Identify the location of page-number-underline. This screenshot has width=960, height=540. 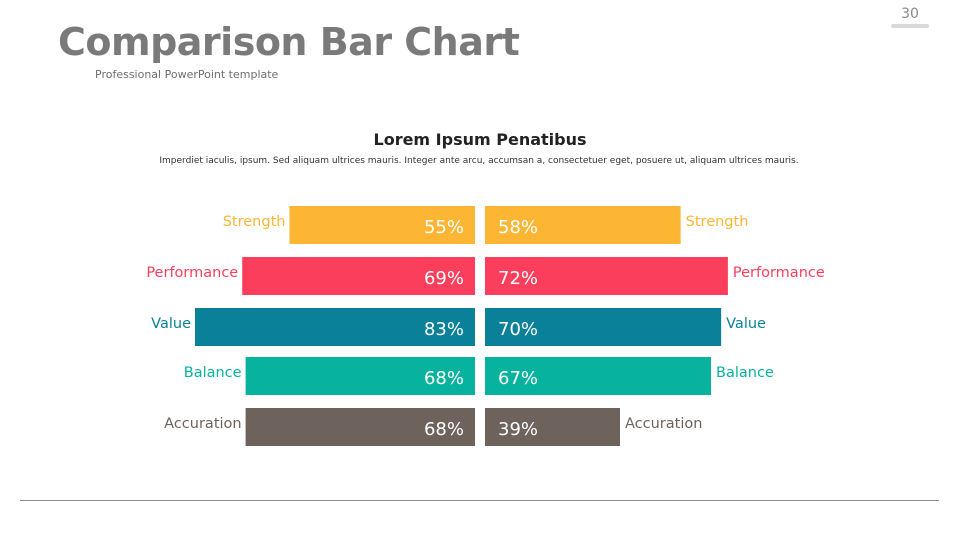
(910, 26).